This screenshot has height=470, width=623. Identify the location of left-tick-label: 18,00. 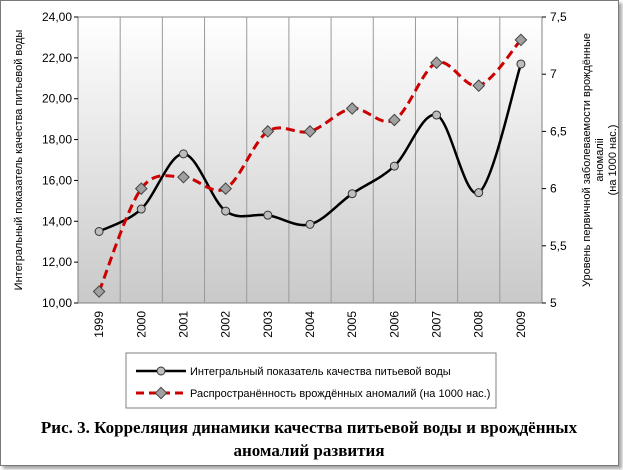
(57, 140).